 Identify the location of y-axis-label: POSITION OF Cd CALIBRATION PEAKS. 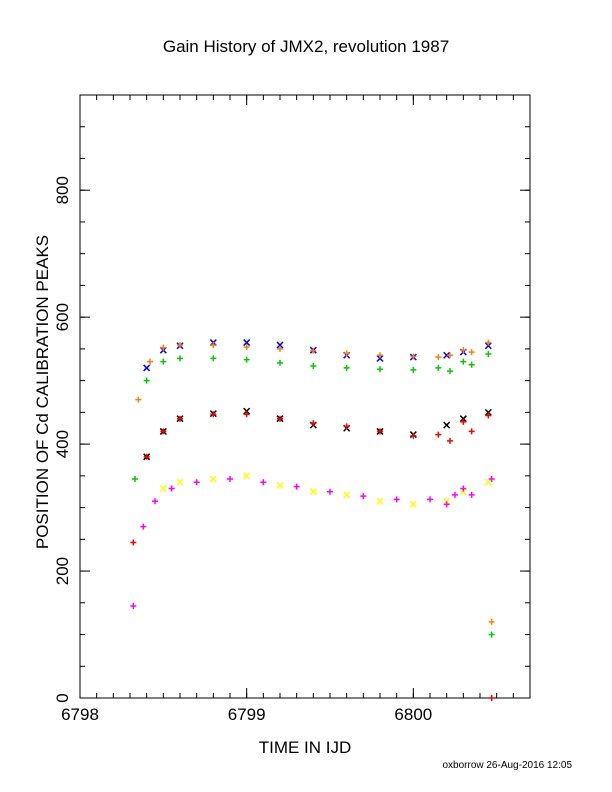
(42, 392).